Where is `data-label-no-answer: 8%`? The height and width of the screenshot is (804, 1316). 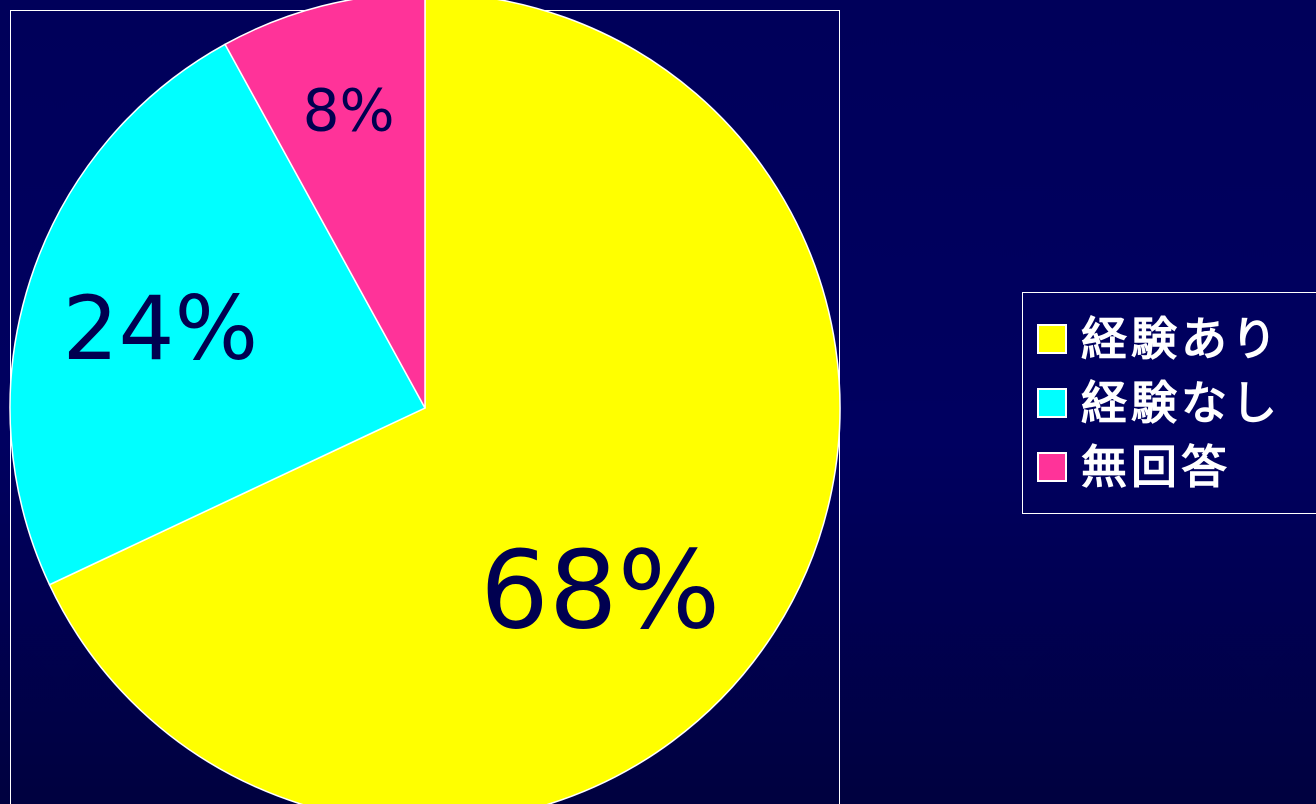 data-label-no-answer: 8% is located at coordinates (349, 111).